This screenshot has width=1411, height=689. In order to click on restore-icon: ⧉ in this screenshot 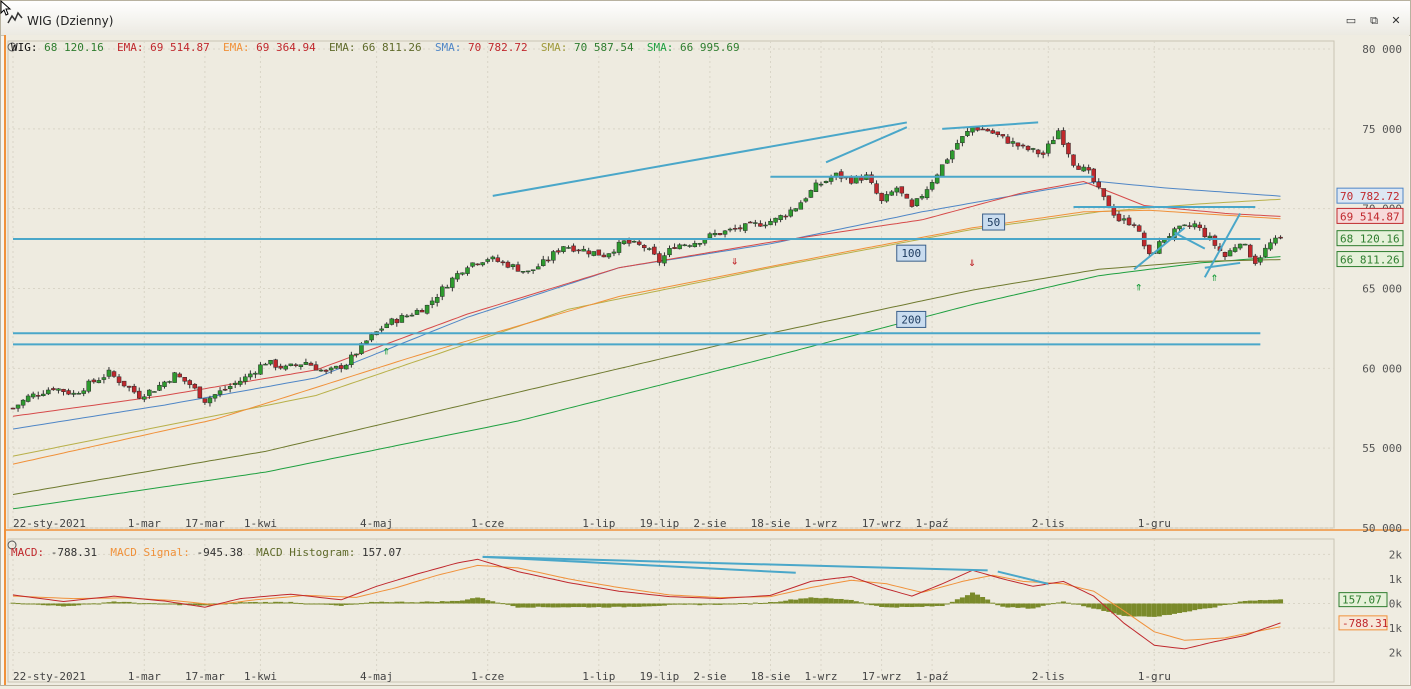, I will do `click(1374, 20)`.